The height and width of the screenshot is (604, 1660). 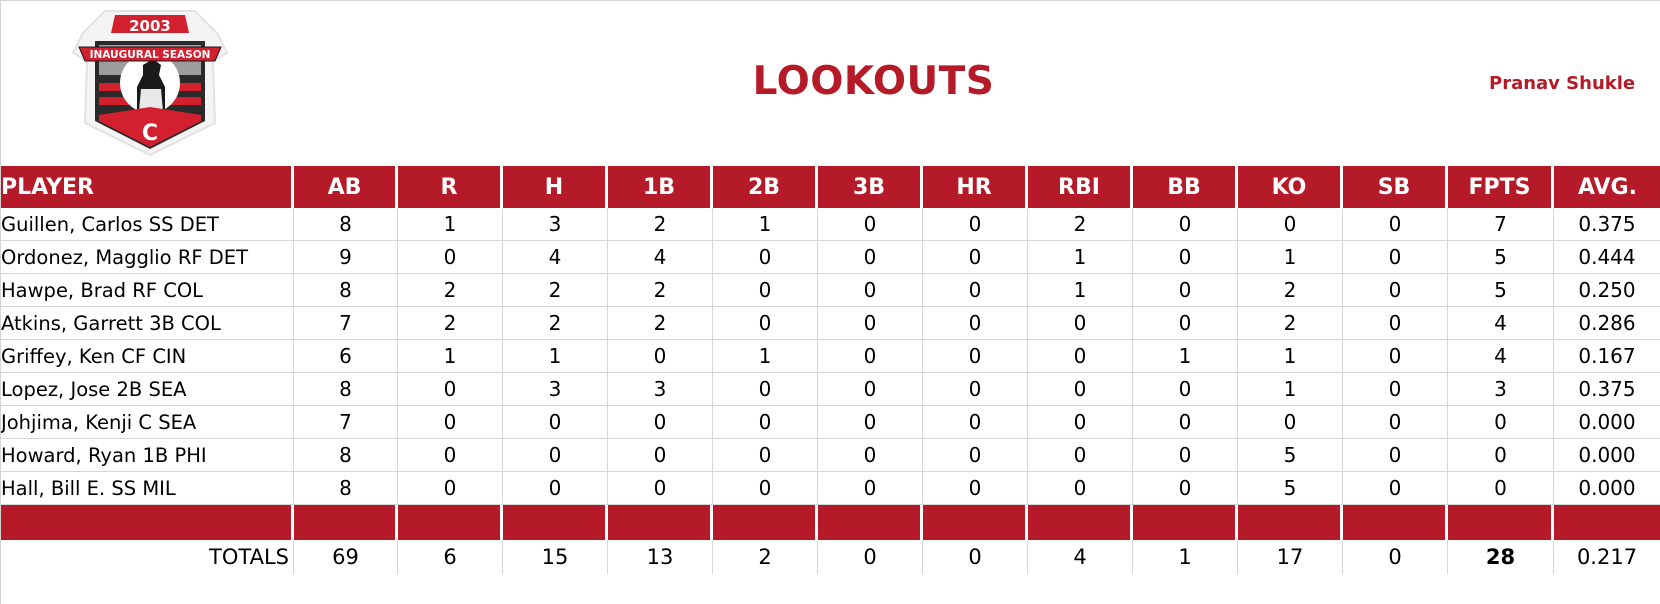 I want to click on cell-1b: 3, so click(x=660, y=389).